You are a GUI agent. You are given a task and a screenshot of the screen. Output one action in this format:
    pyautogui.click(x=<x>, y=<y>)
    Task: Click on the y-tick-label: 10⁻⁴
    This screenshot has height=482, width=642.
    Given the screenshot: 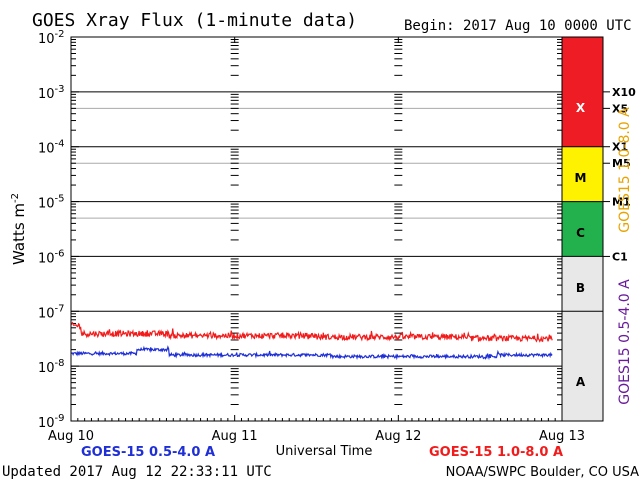 What is the action you would take?
    pyautogui.click(x=51, y=148)
    